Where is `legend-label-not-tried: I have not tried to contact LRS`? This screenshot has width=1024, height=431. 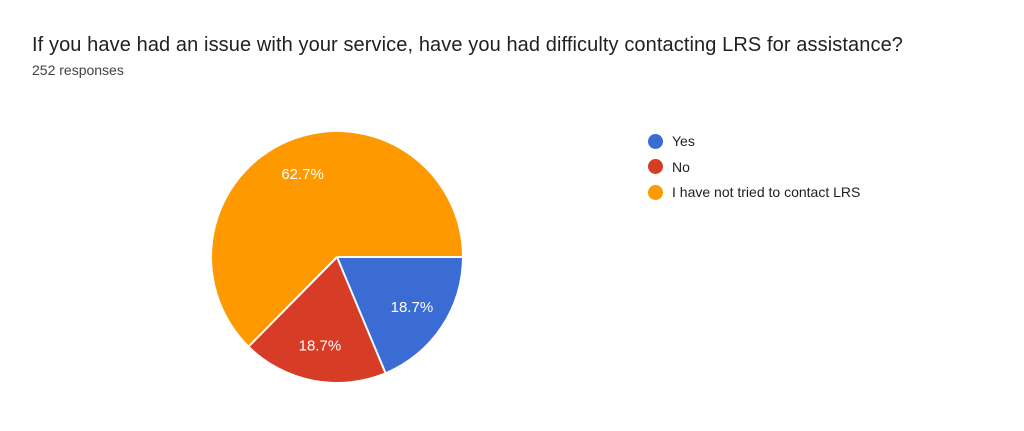
legend-label-not-tried: I have not tried to contact LRS is located at coordinates (766, 192).